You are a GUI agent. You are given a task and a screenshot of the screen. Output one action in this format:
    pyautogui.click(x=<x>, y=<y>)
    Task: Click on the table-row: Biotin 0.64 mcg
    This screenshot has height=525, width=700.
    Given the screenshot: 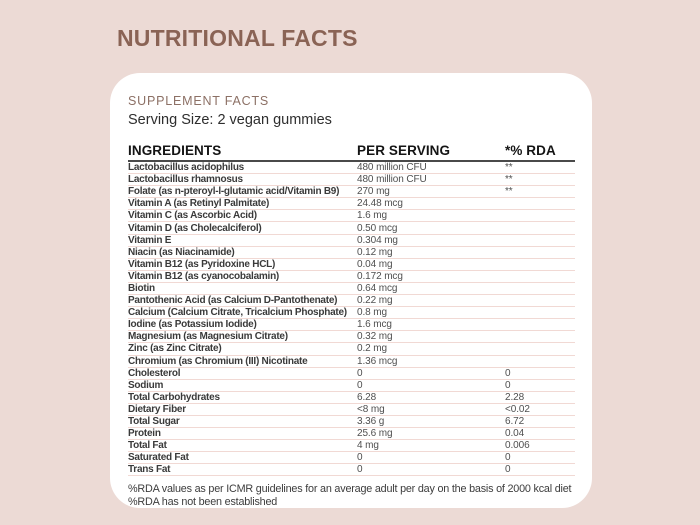 What is the action you would take?
    pyautogui.click(x=351, y=289)
    